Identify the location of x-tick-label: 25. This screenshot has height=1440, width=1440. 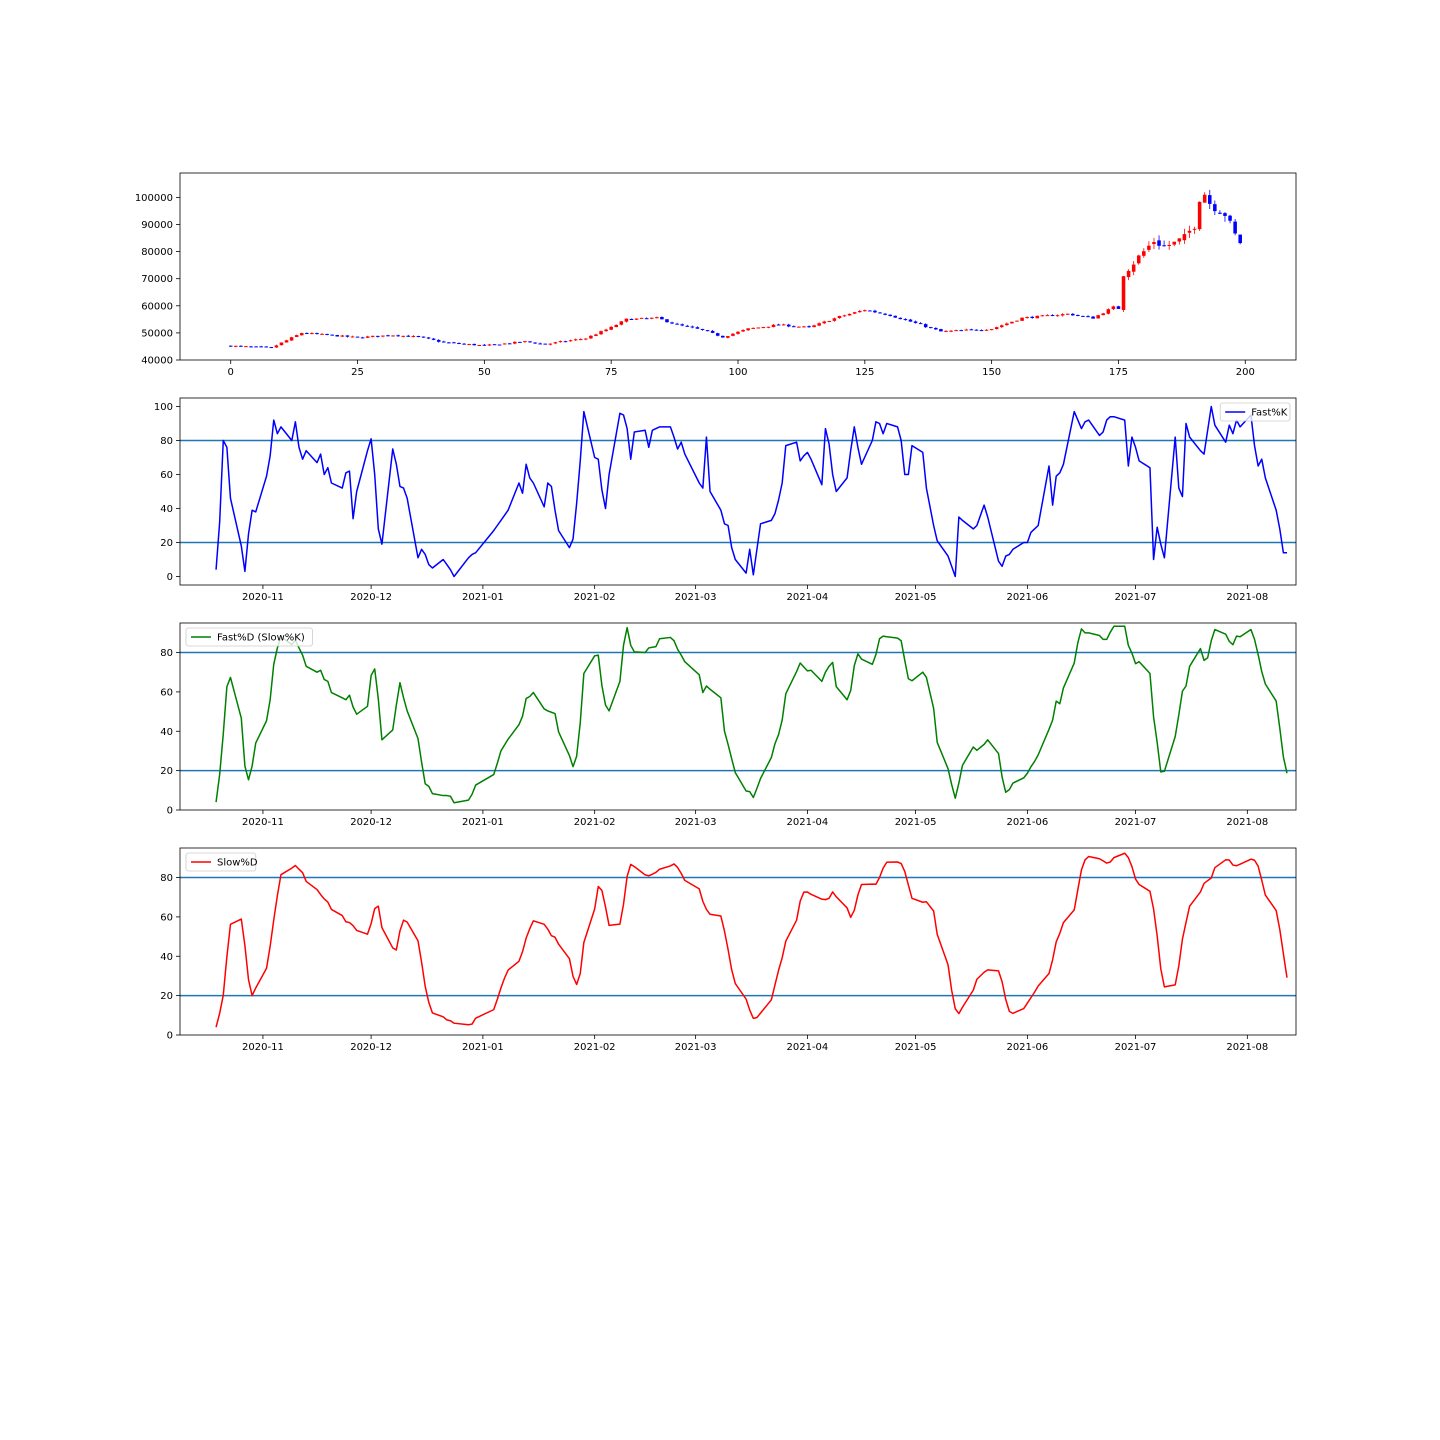
(357, 372).